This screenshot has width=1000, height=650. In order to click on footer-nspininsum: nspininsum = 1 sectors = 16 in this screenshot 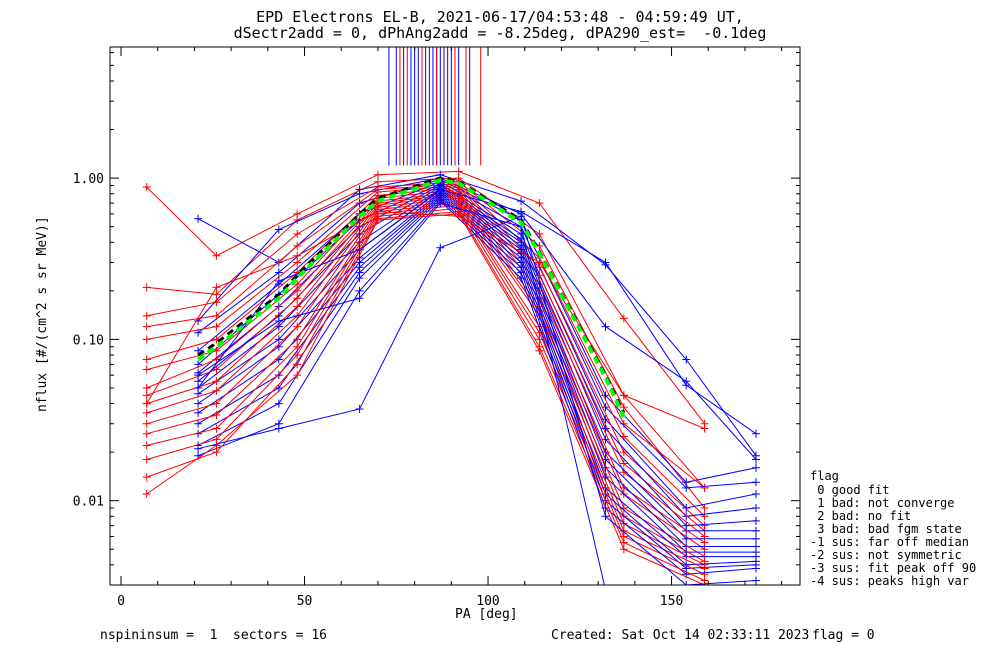, I will do `click(213, 635)`.